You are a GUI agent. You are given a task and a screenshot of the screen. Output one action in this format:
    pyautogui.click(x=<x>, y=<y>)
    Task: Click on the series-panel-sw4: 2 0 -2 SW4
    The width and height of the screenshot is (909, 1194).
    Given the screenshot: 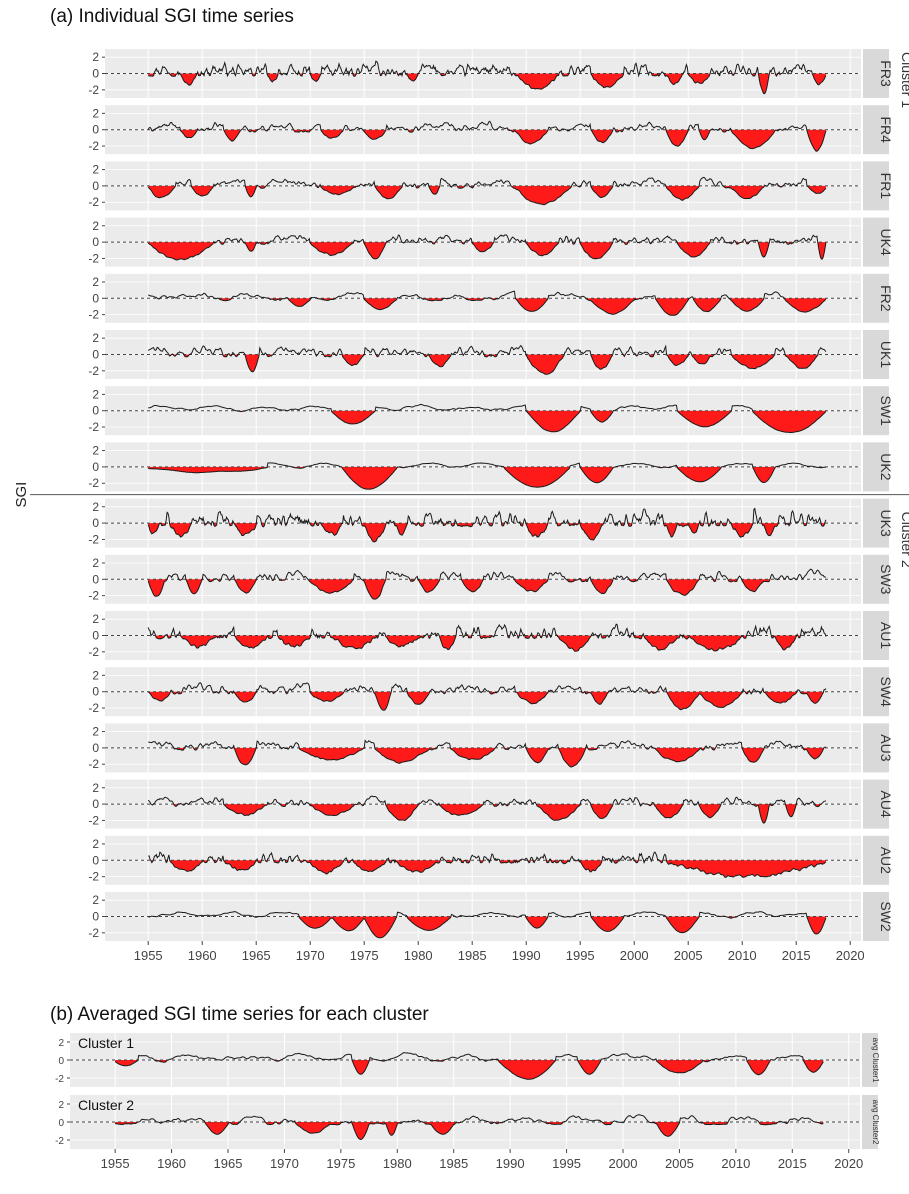 What is the action you would take?
    pyautogui.click(x=491, y=692)
    